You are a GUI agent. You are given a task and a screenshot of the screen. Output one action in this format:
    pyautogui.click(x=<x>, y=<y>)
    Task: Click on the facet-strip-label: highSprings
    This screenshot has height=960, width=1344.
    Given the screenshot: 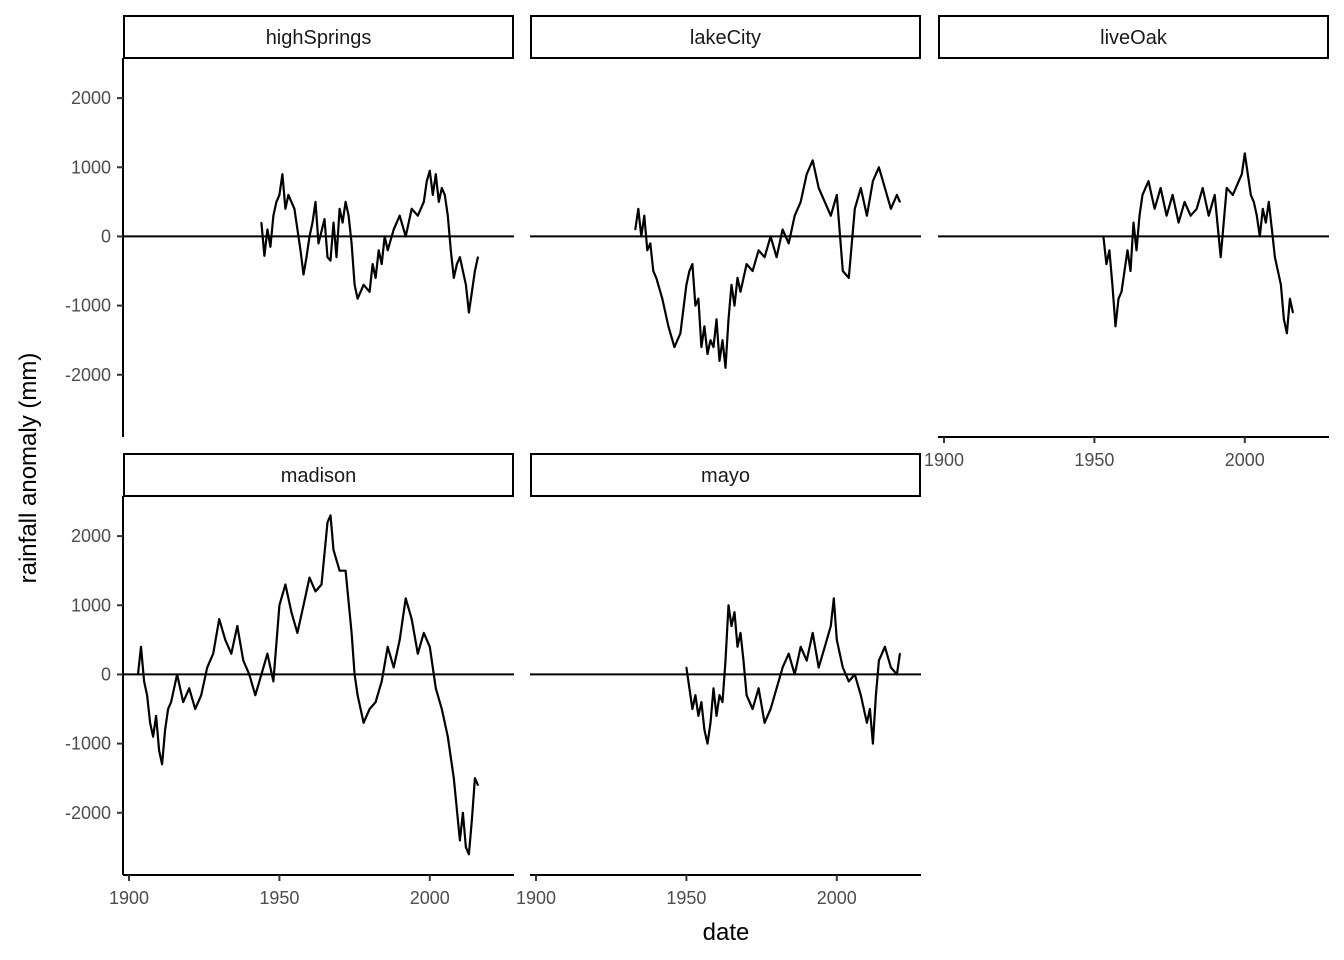 What is the action you would take?
    pyautogui.click(x=319, y=38)
    